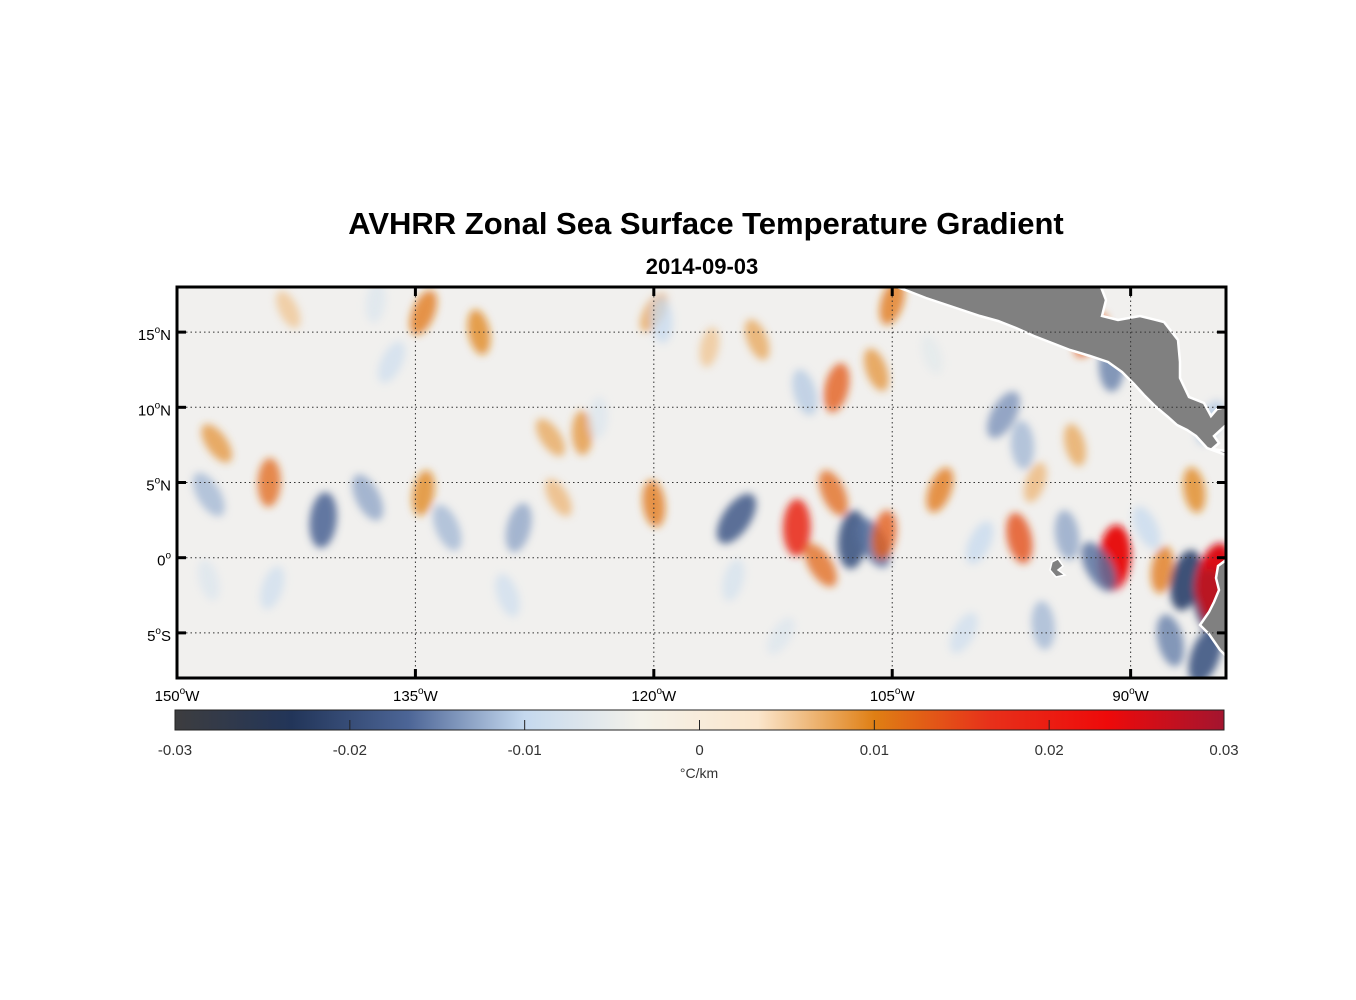 The width and height of the screenshot is (1356, 1000). Describe the element at coordinates (1223, 750) in the screenshot. I see `colorbar-tick-label: 0.03` at that location.